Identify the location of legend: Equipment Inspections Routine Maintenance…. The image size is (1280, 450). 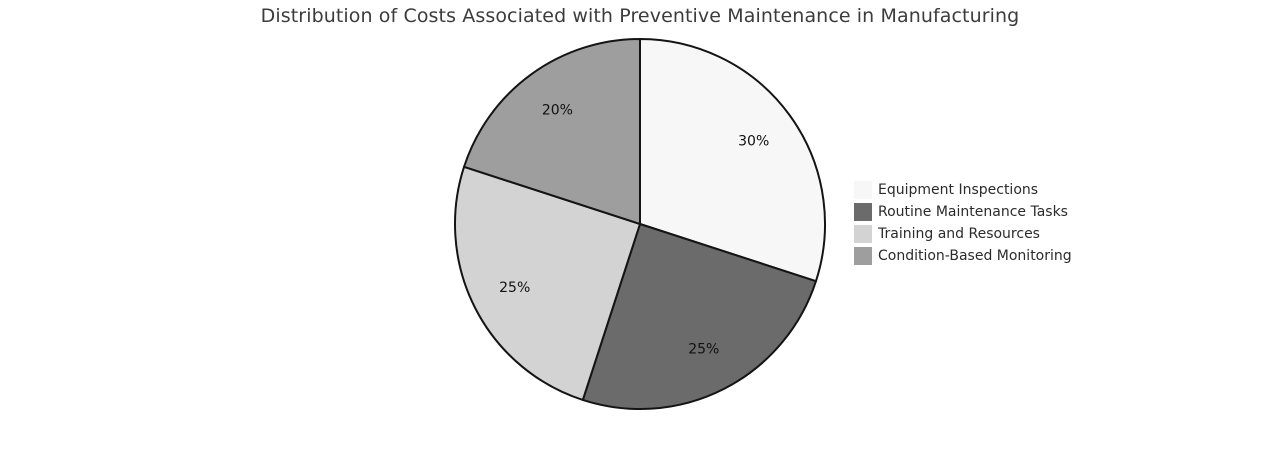
(963, 223).